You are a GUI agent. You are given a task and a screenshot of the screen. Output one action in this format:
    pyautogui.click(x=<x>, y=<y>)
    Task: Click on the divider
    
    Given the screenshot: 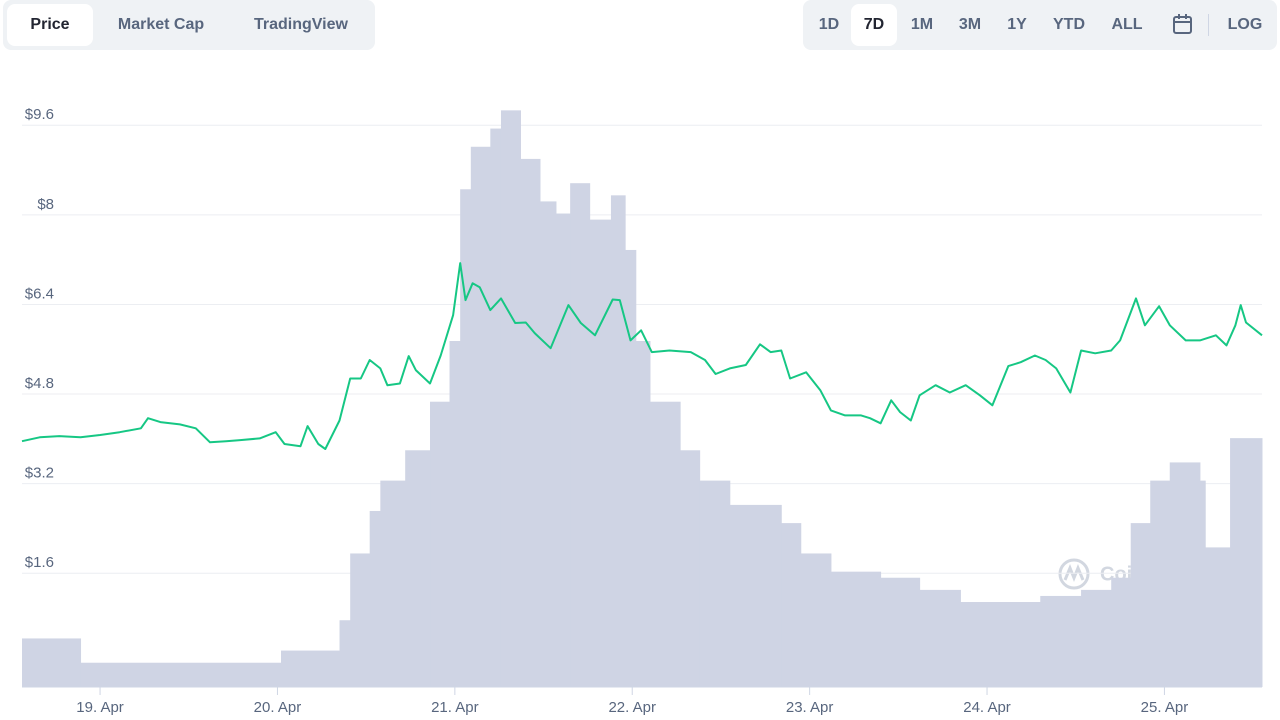 What is the action you would take?
    pyautogui.click(x=1208, y=25)
    